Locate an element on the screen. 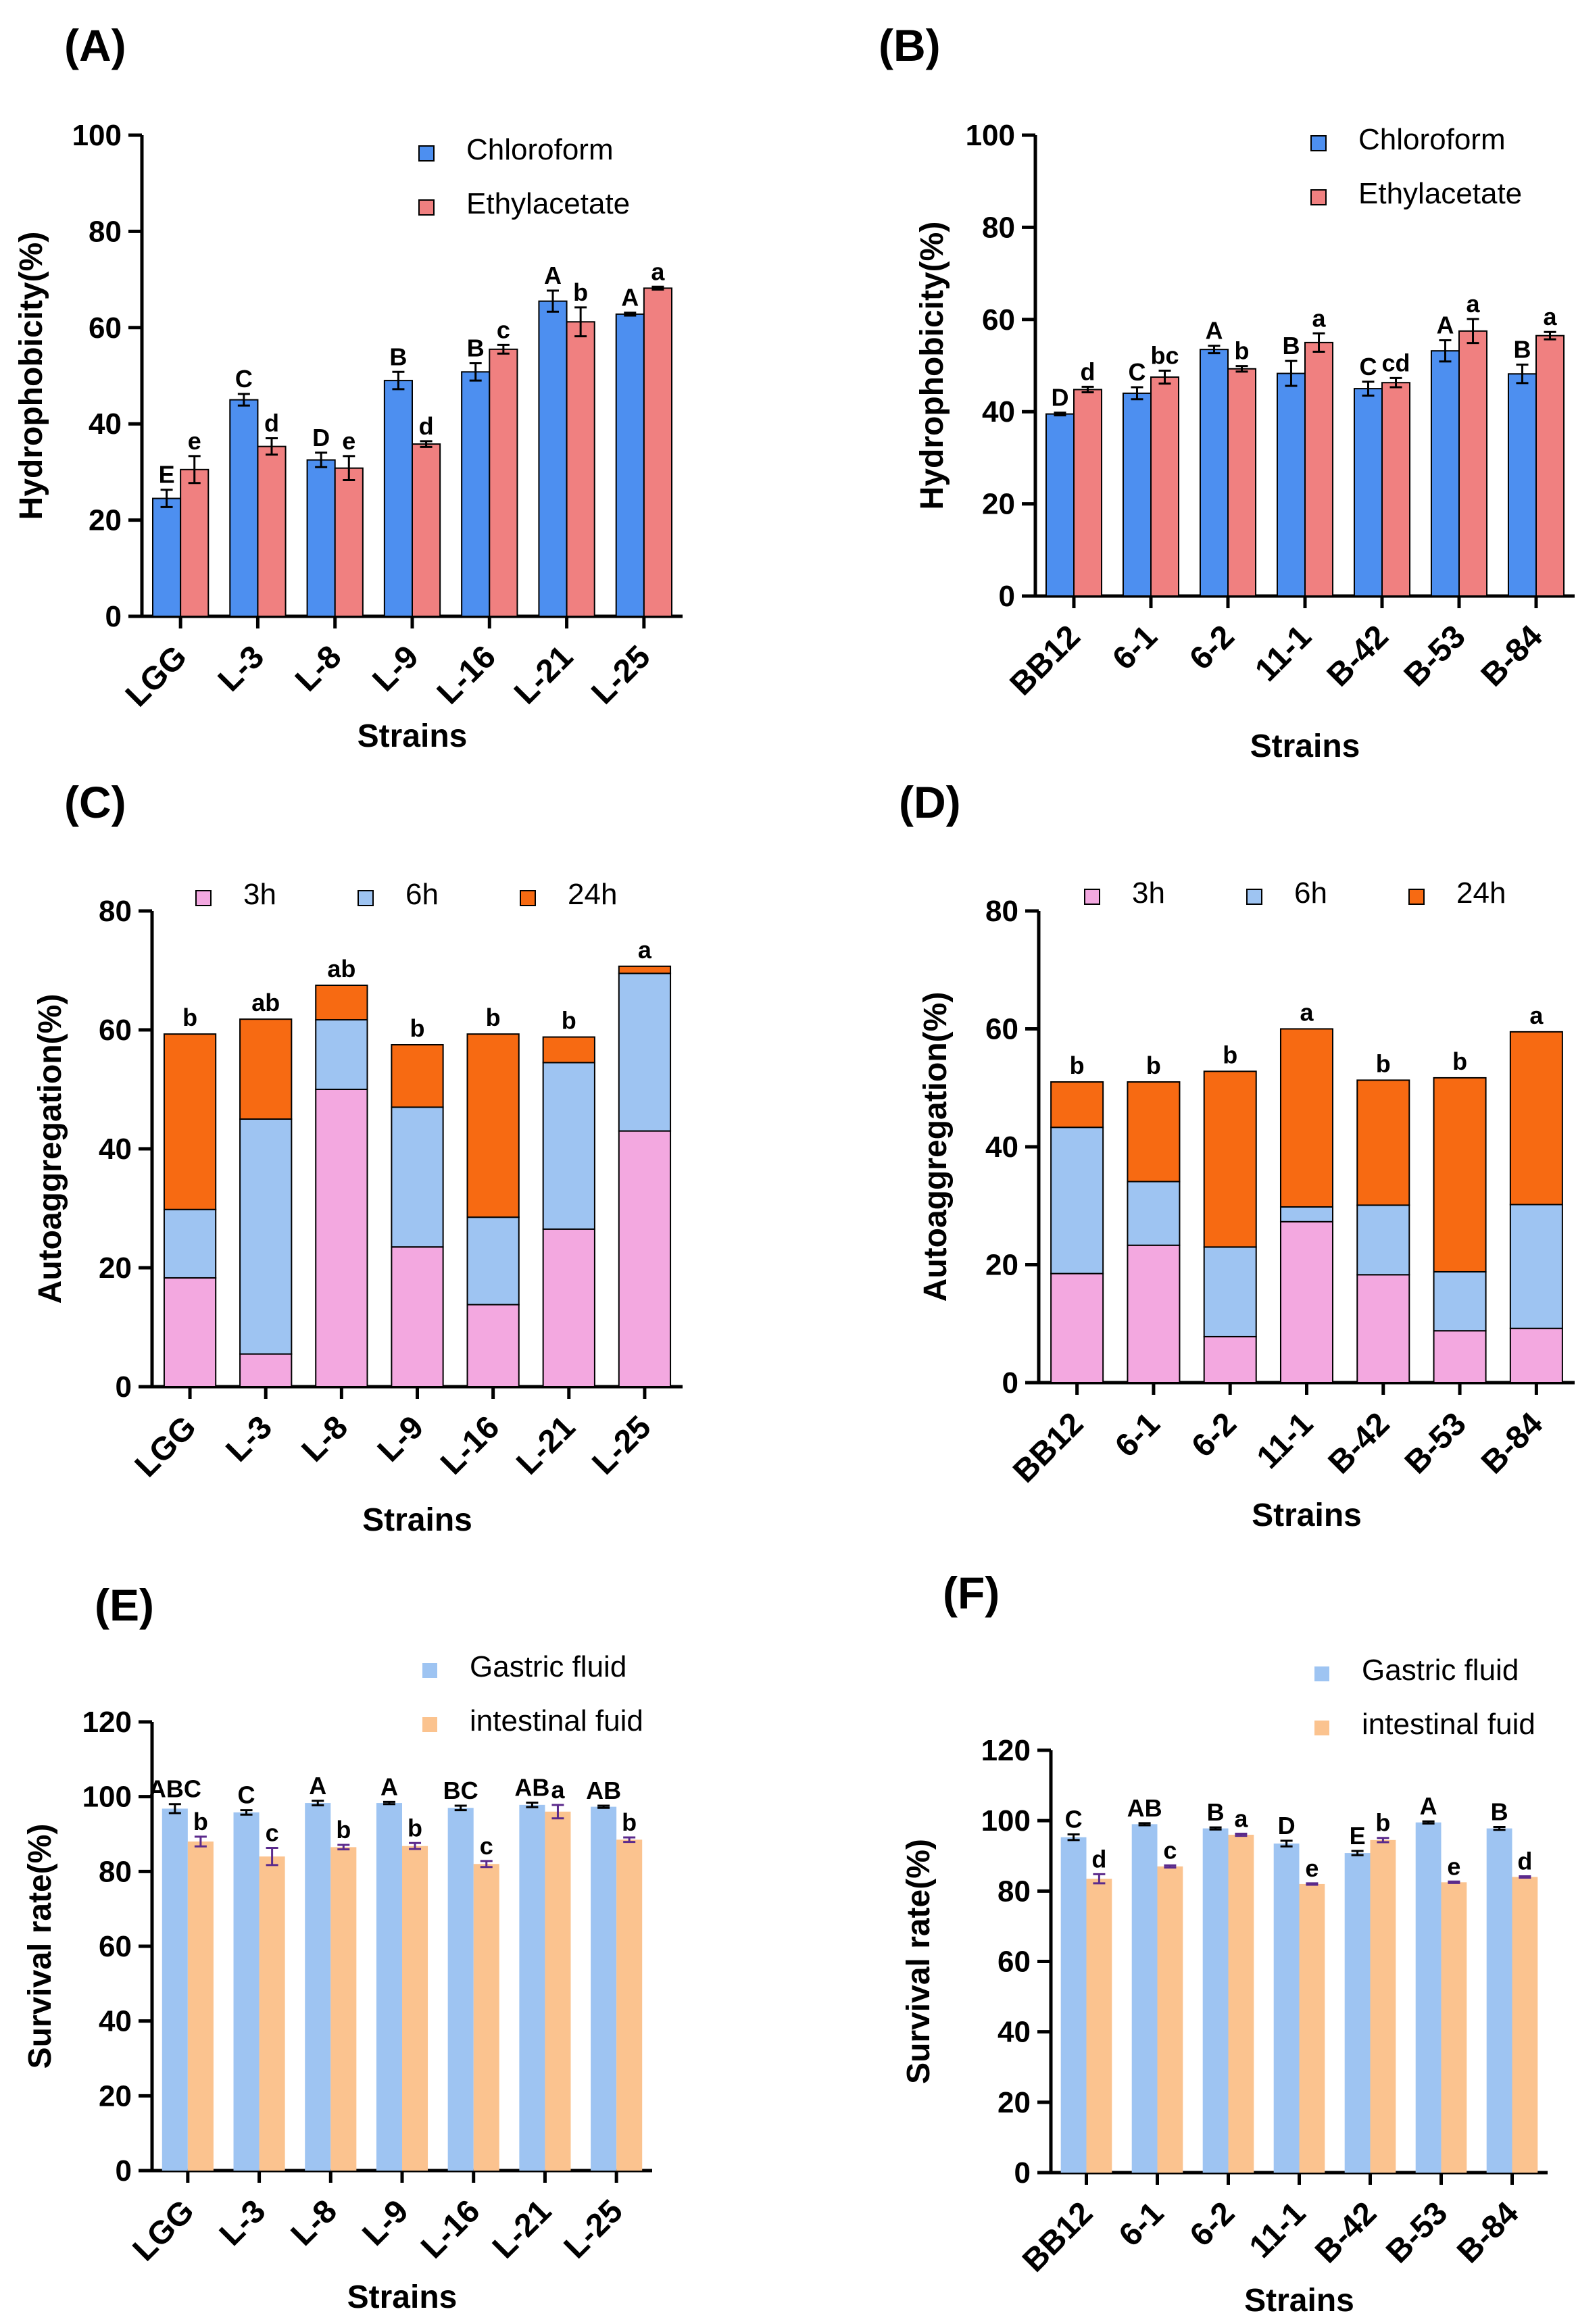 The width and height of the screenshot is (1576, 2324). legend-label: intestinal fuid is located at coordinates (1448, 1724).